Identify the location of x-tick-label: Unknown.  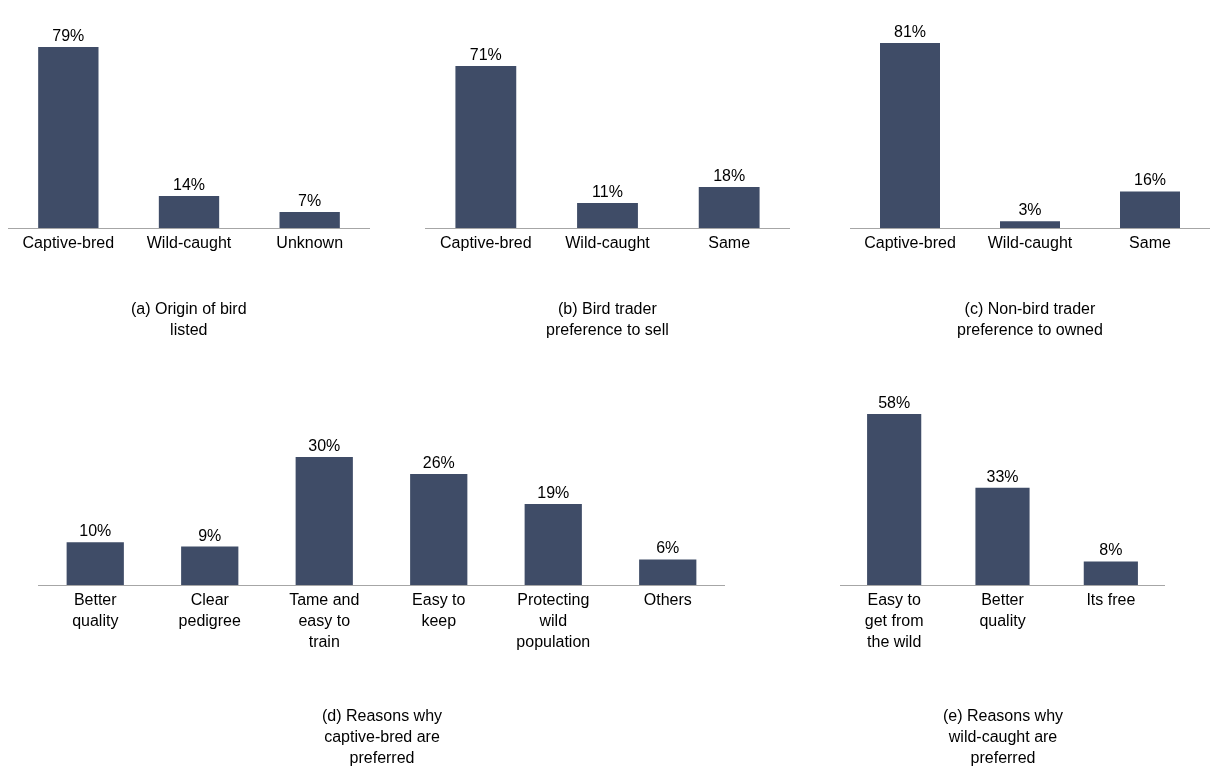
(310, 243).